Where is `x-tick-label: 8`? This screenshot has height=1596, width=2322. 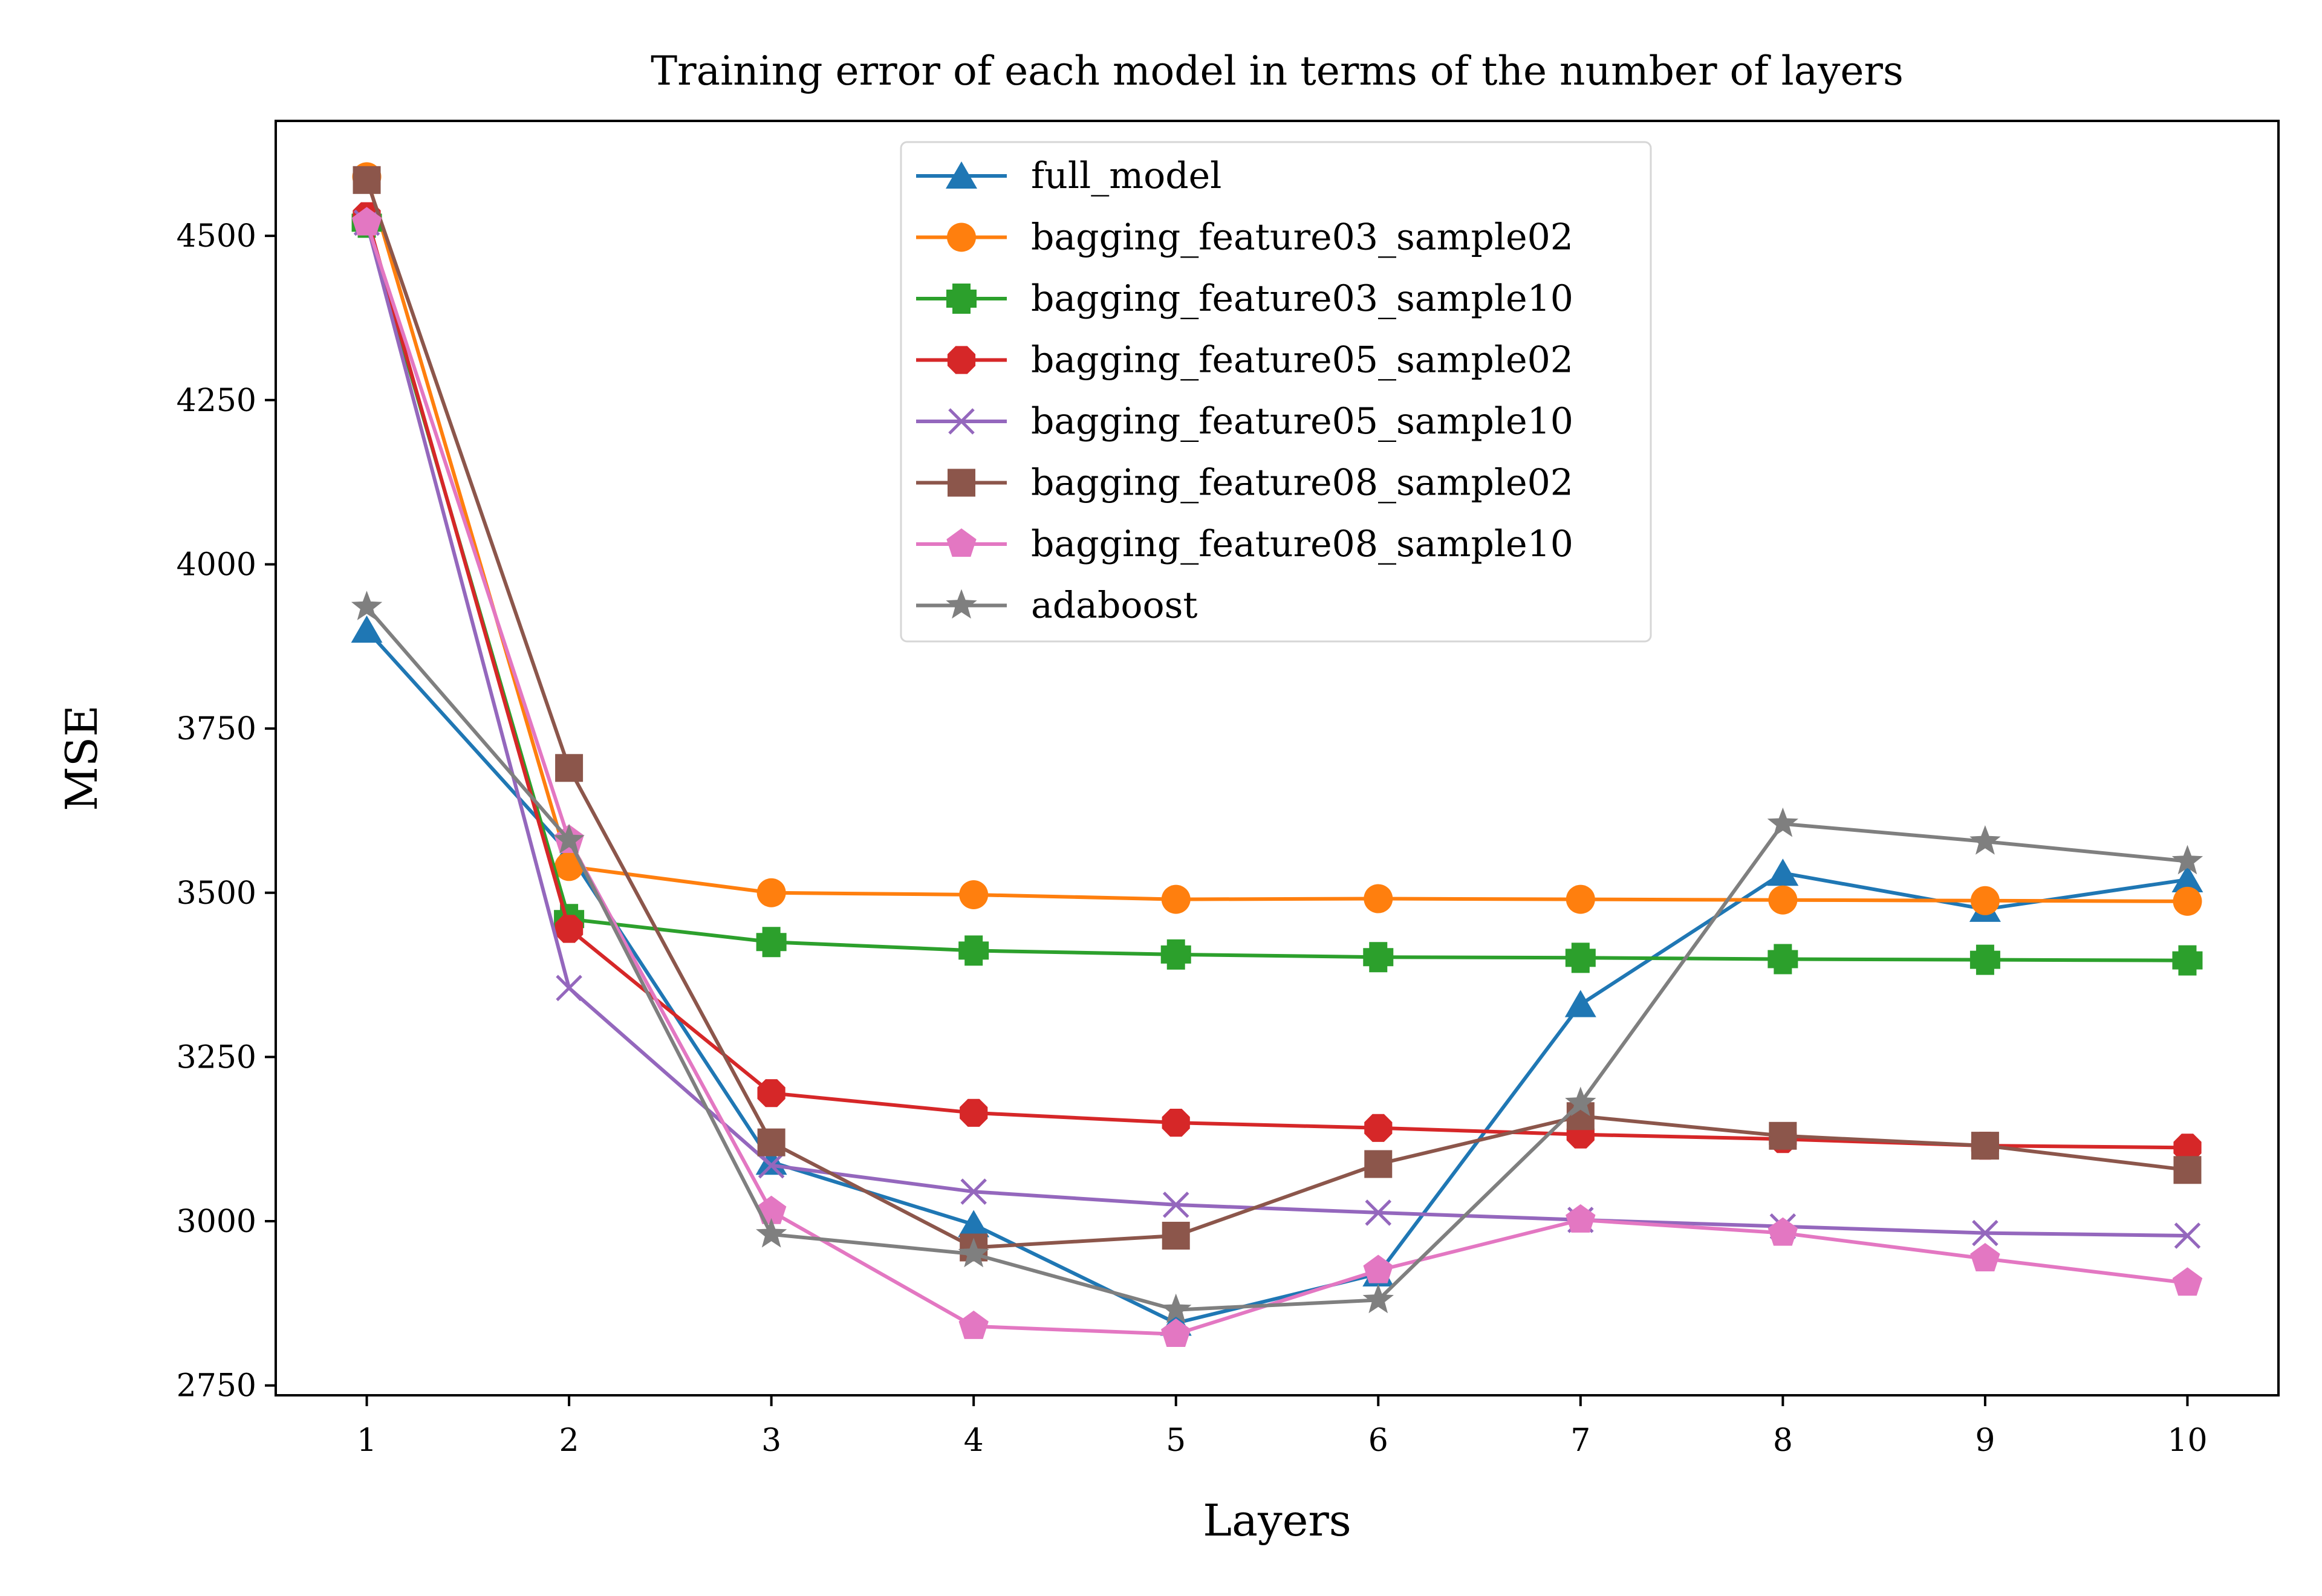
x-tick-label: 8 is located at coordinates (1783, 1440).